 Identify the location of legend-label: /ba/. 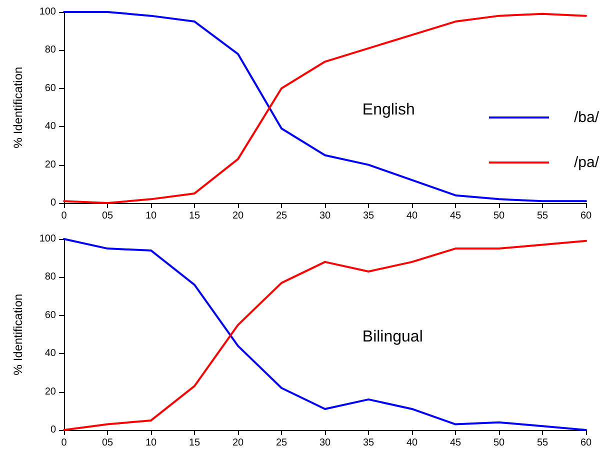
(587, 117).